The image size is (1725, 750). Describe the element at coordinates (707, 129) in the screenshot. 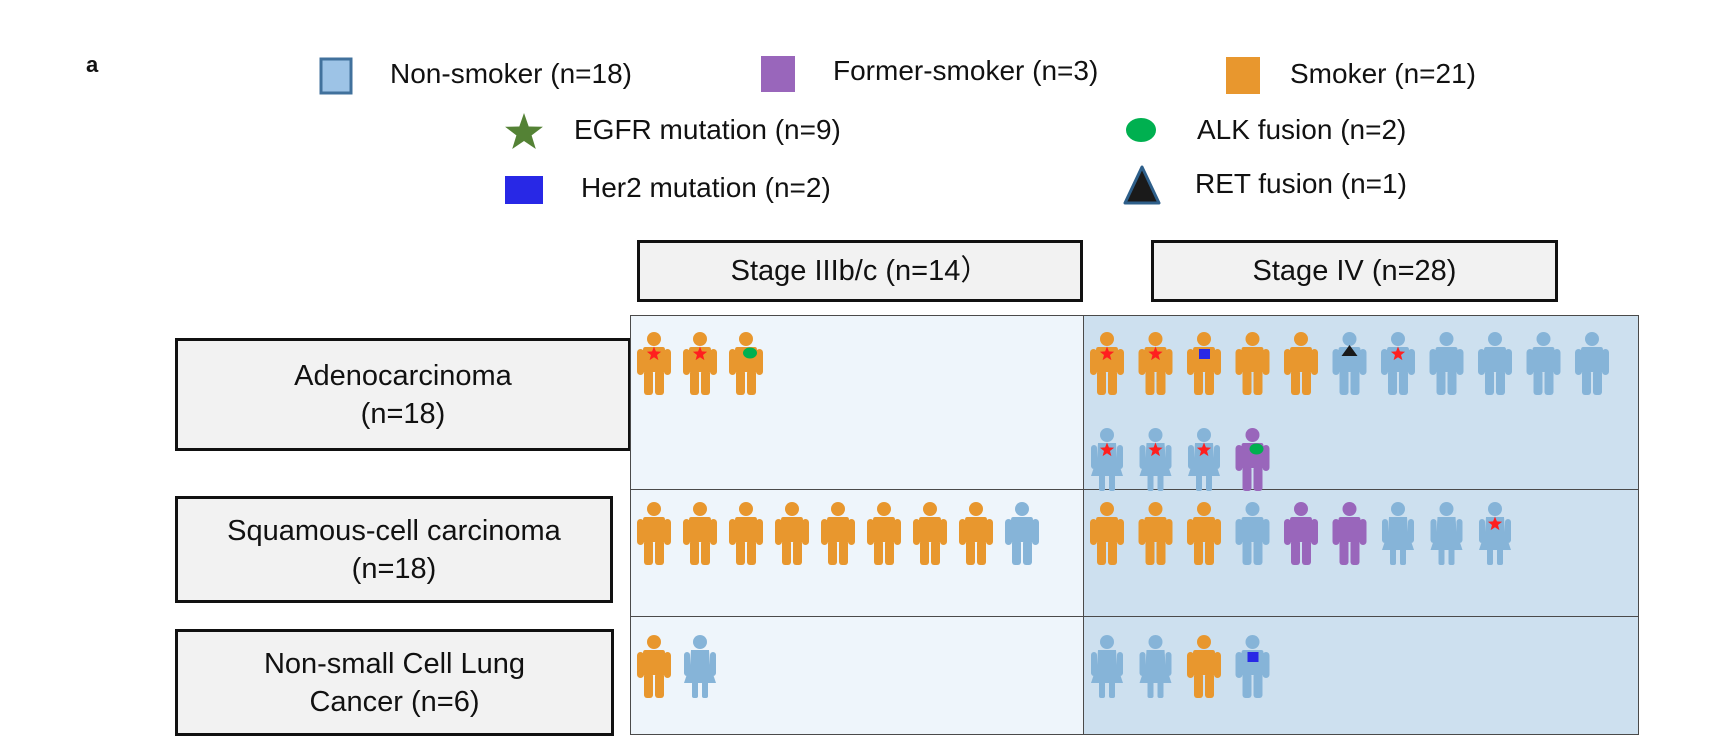

I see `legend-egfr: EGFR mutation (n=9)` at that location.